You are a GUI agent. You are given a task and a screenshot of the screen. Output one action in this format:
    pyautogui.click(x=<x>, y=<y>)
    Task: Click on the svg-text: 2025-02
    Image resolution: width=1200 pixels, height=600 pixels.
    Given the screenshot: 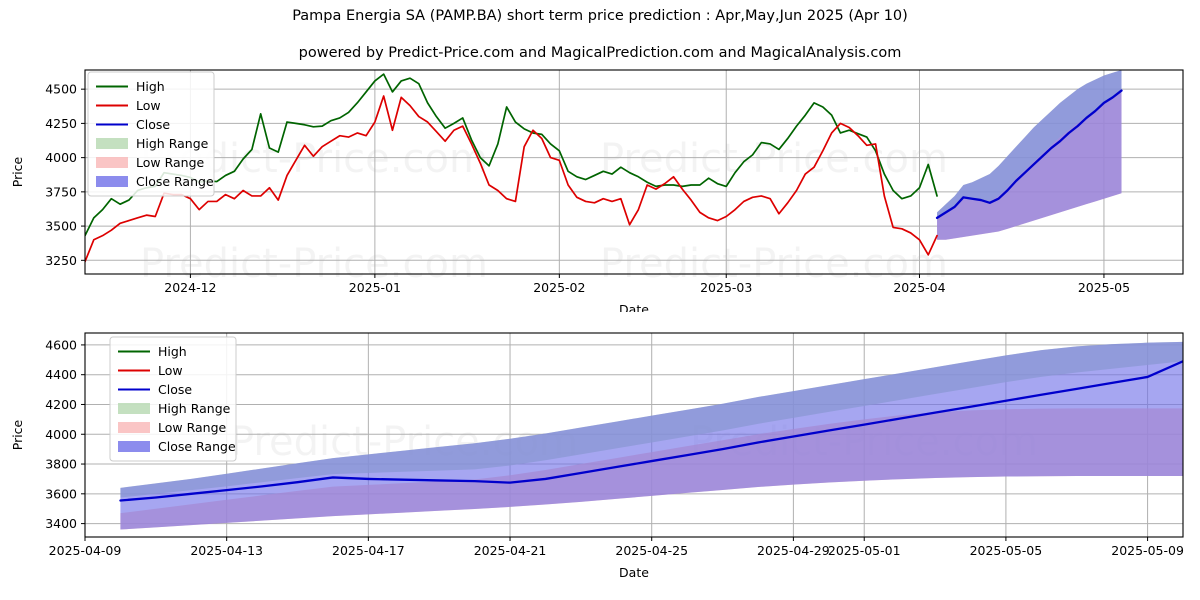 What is the action you would take?
    pyautogui.click(x=559, y=287)
    